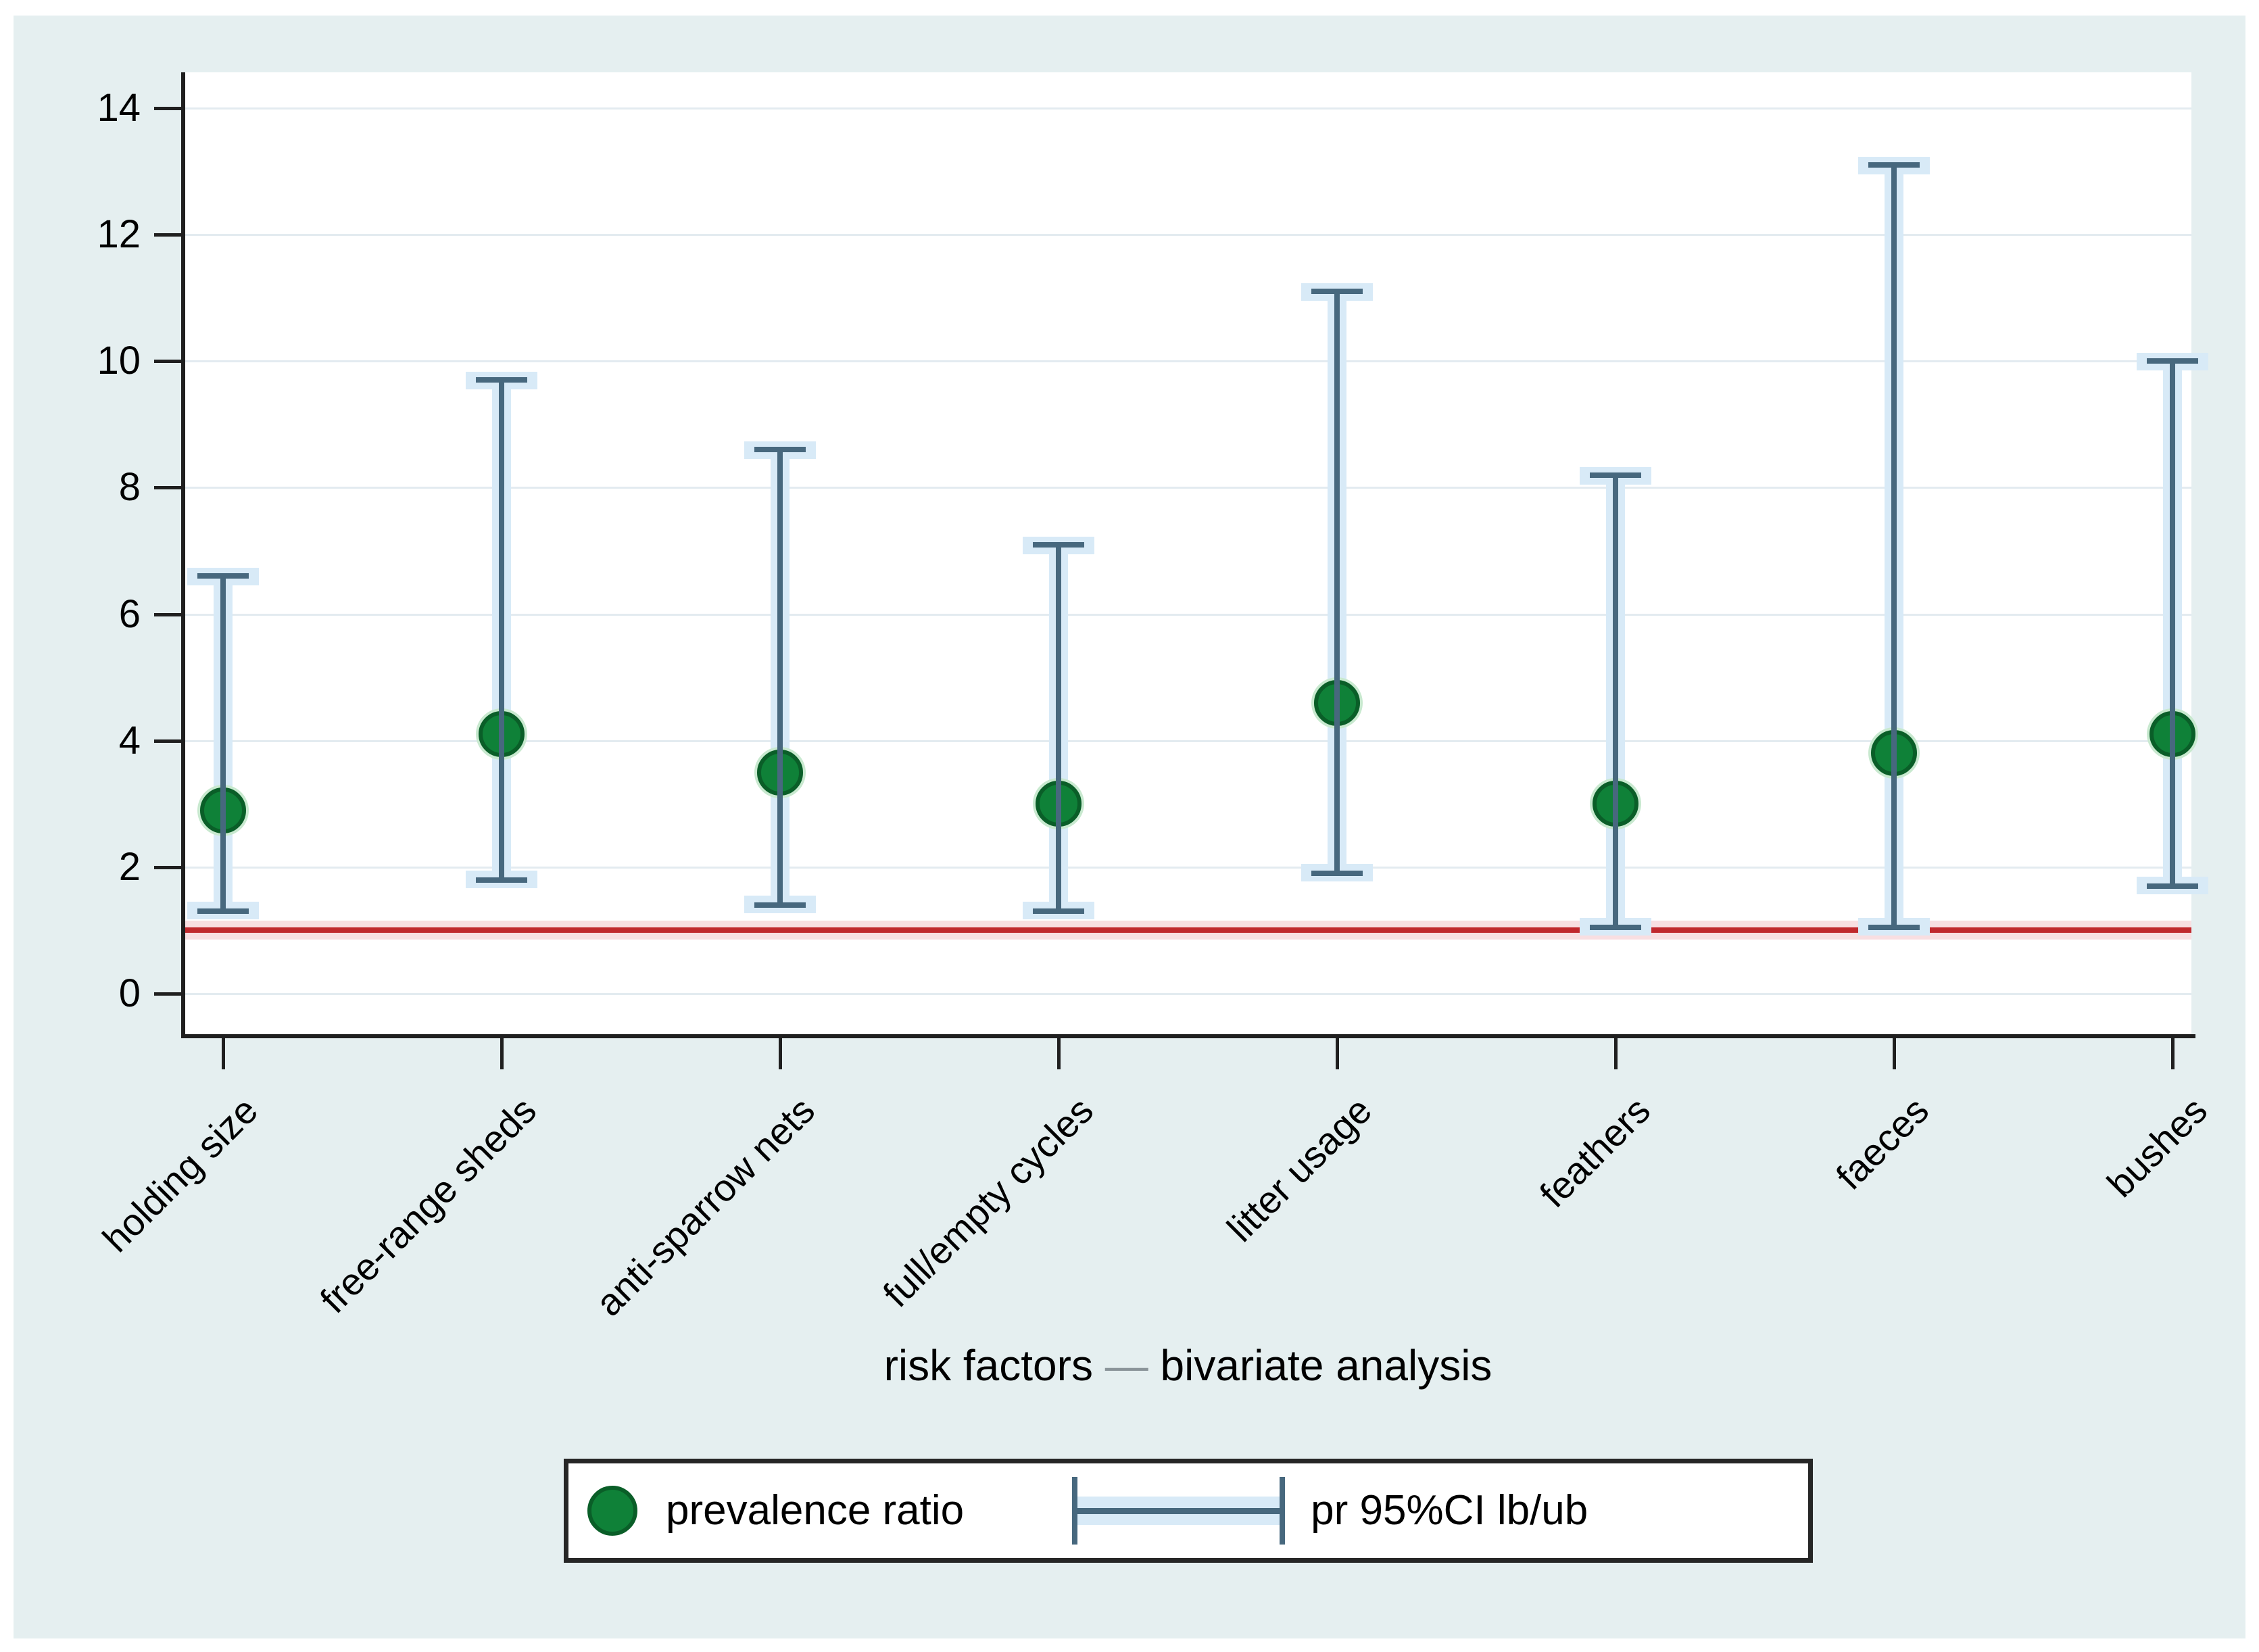 This screenshot has width=2259, height=1652. I want to click on reference-line, so click(1188, 930).